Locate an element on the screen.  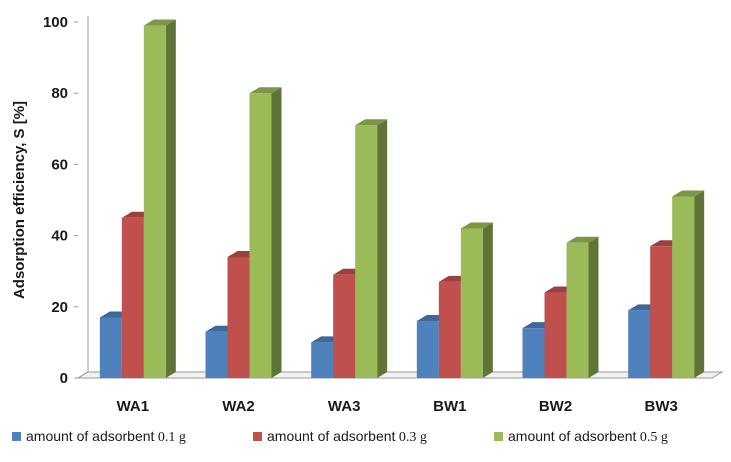
y-tick-label: 0 is located at coordinates (64, 378).